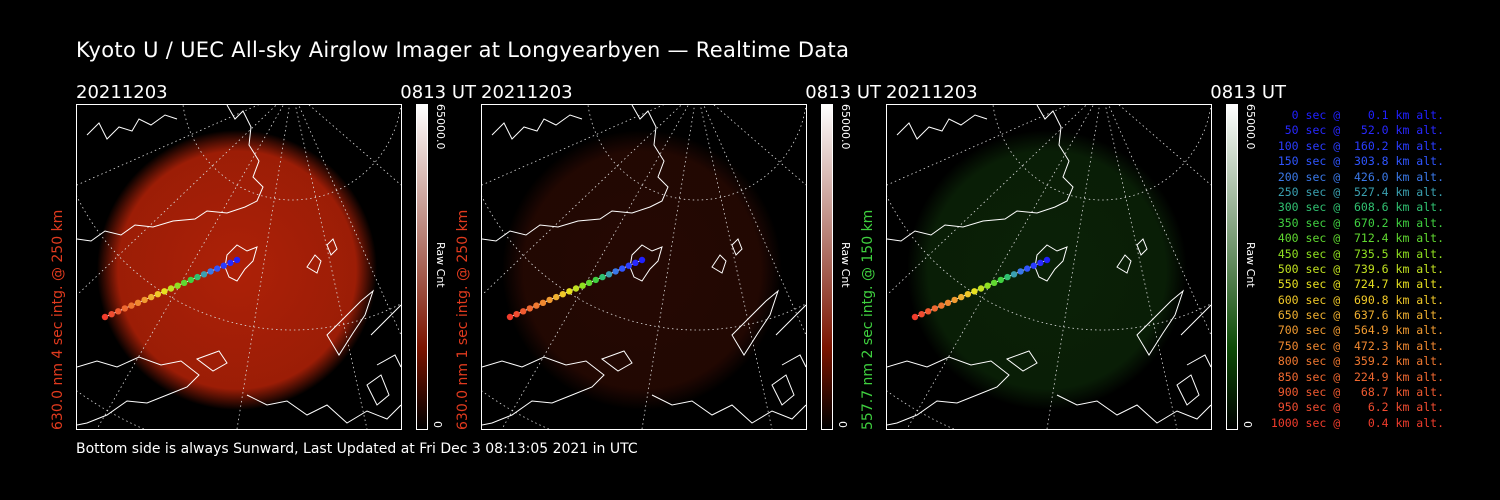 This screenshot has height=500, width=1500. What do you see at coordinates (1357, 130) in the screenshot?
I see `legend-entry: 50 sec @ 52.0 km alt.` at bounding box center [1357, 130].